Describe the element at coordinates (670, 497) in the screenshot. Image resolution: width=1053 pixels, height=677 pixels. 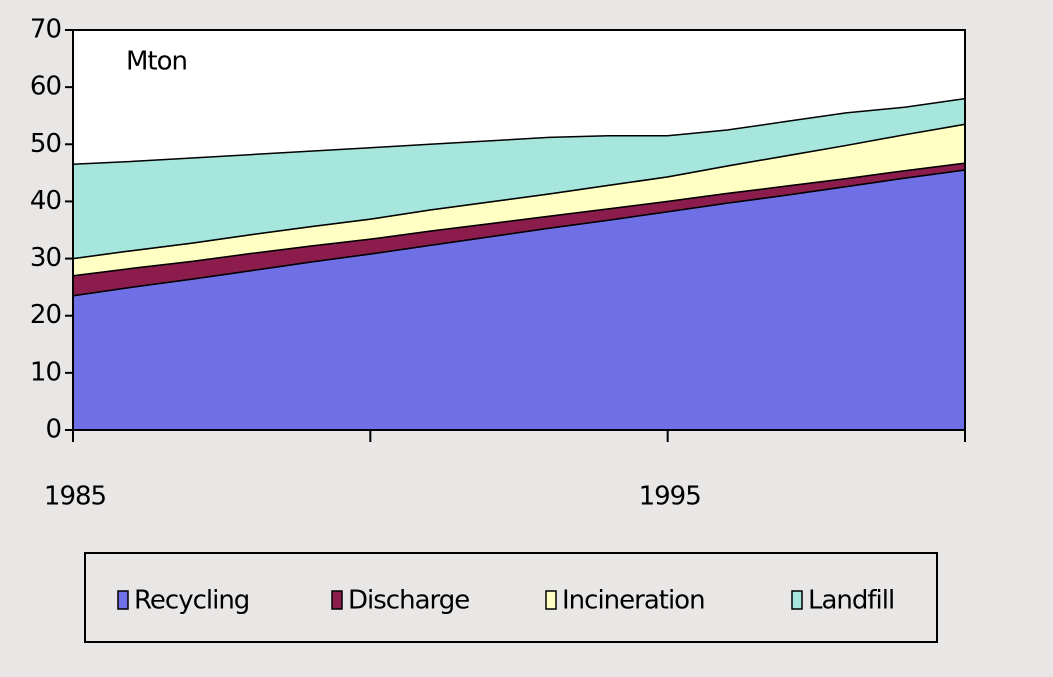
I see `x-tick-label: 1995` at that location.